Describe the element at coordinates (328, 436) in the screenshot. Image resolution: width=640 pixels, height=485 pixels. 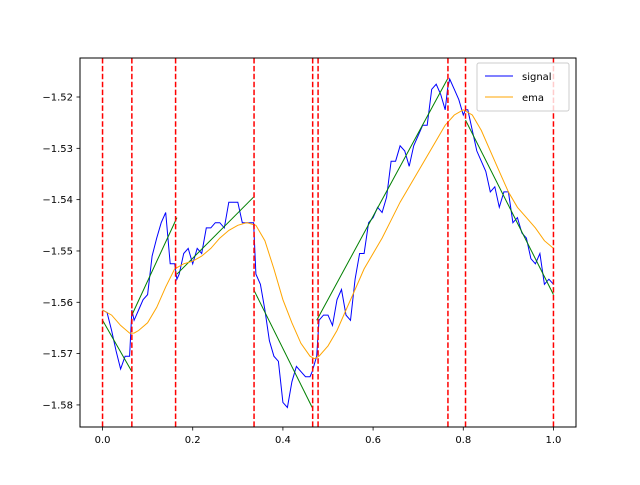
I see `x-axis: 0.0 0.2 0.4 0.6 0.8 1.0` at that location.